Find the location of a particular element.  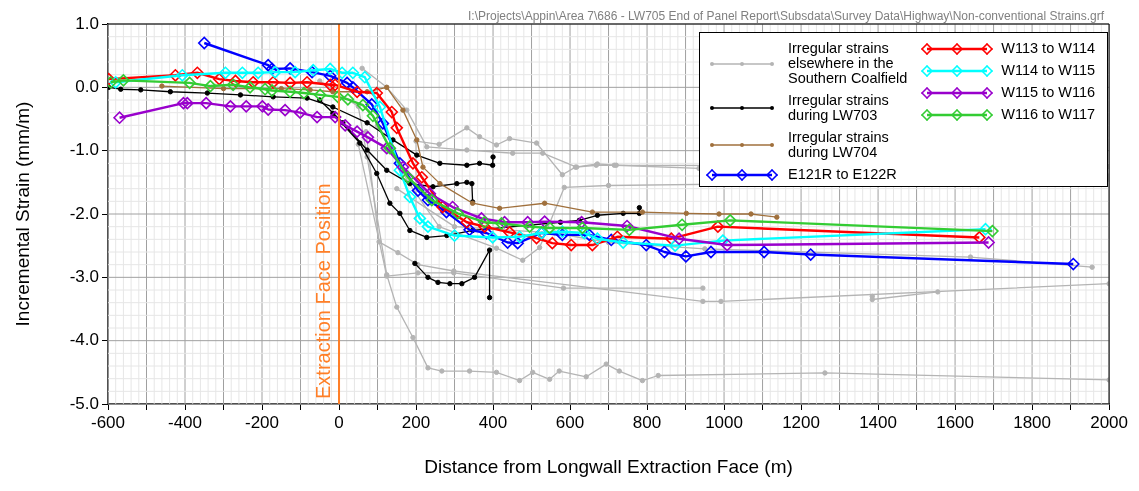

y-tick-label: -4.0 is located at coordinates (84, 340).